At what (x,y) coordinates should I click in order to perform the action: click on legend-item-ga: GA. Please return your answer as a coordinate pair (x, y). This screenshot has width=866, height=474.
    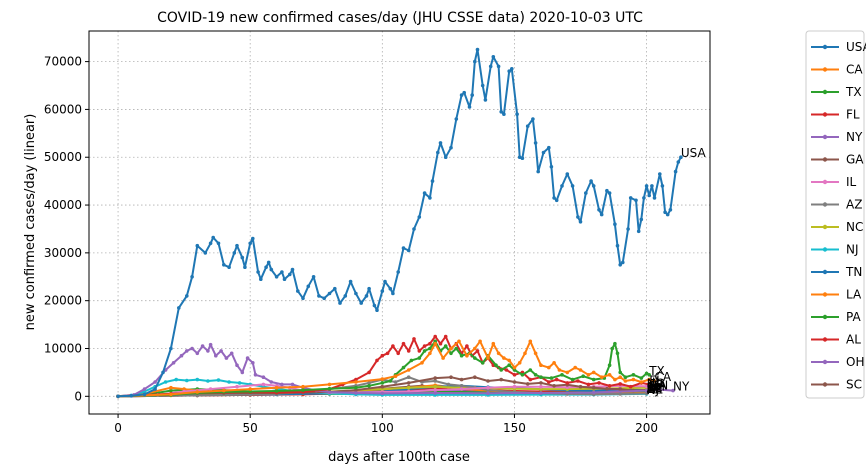
    Looking at the image, I should click on (837, 160).